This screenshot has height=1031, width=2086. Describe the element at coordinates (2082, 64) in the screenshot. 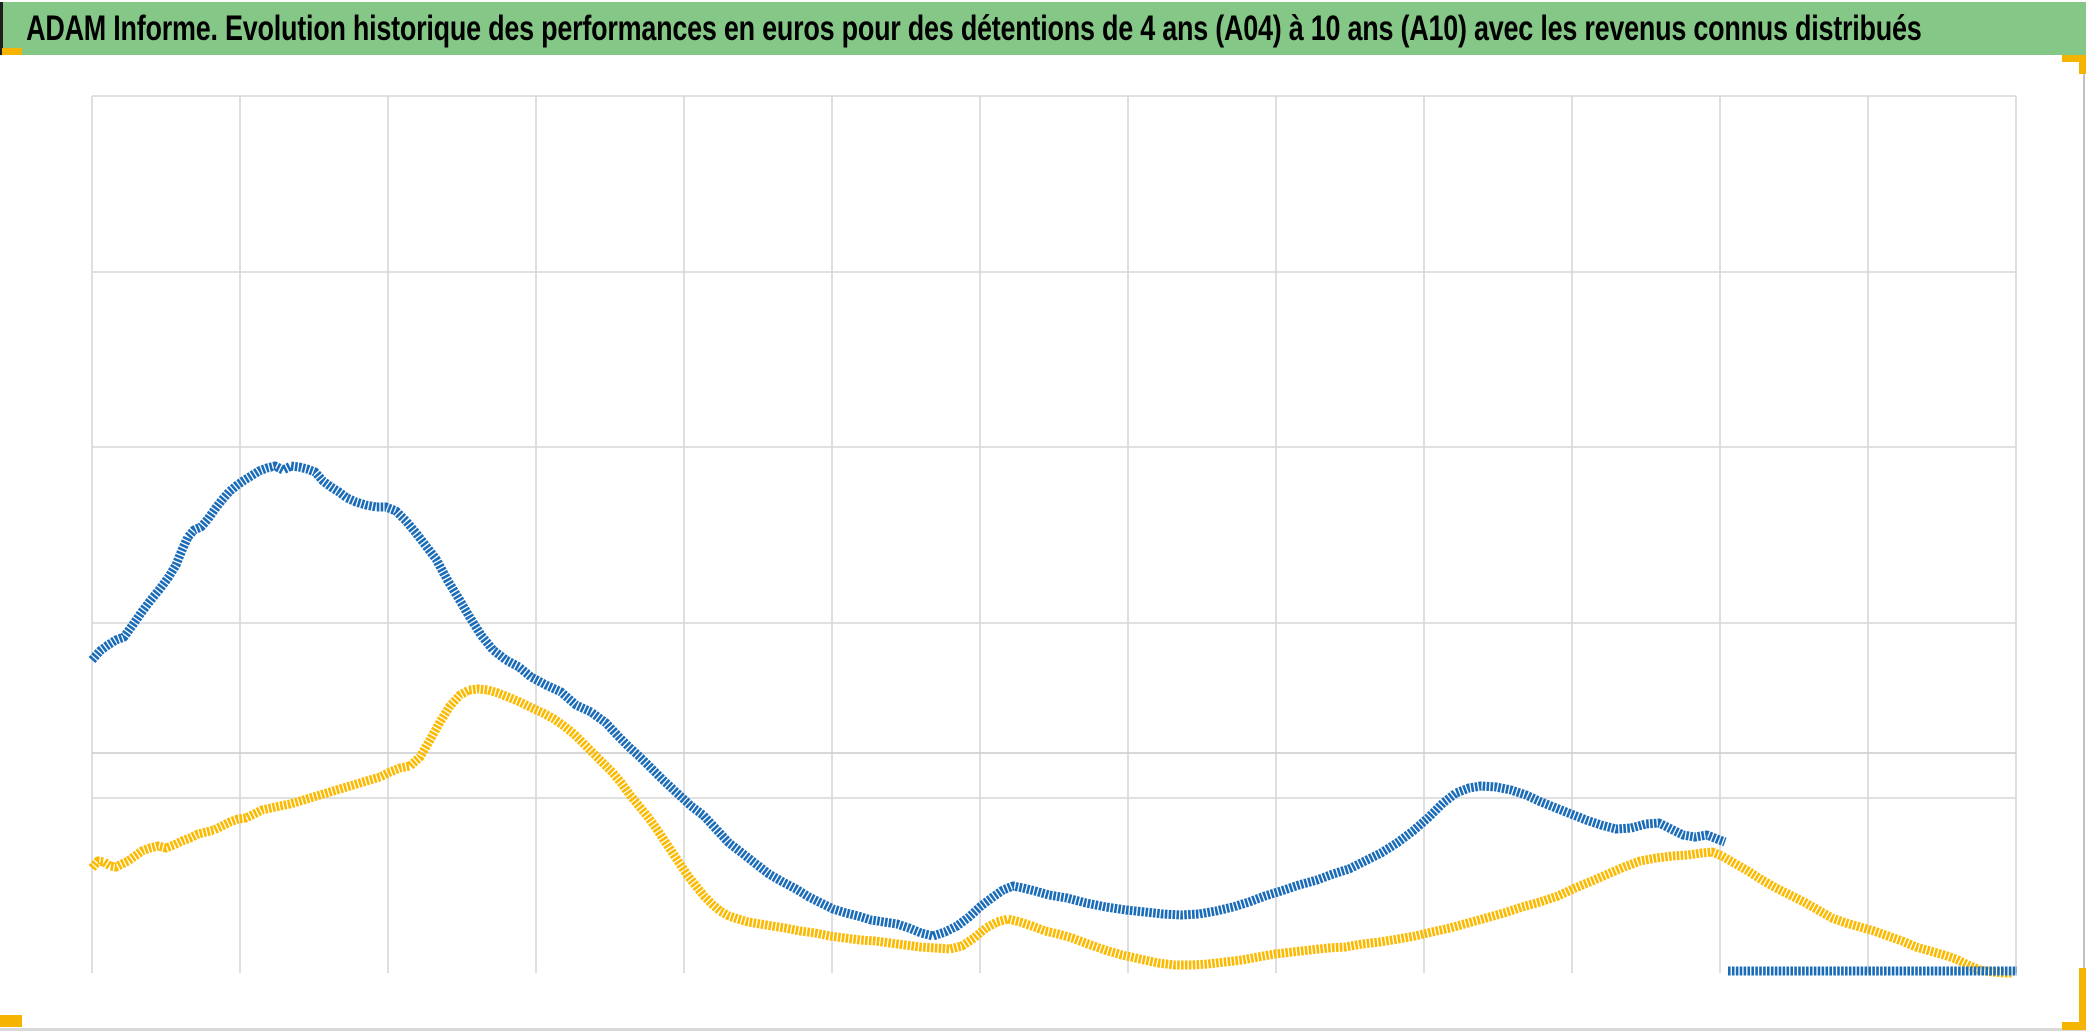

I see `selection-handle-top-right-stub` at that location.